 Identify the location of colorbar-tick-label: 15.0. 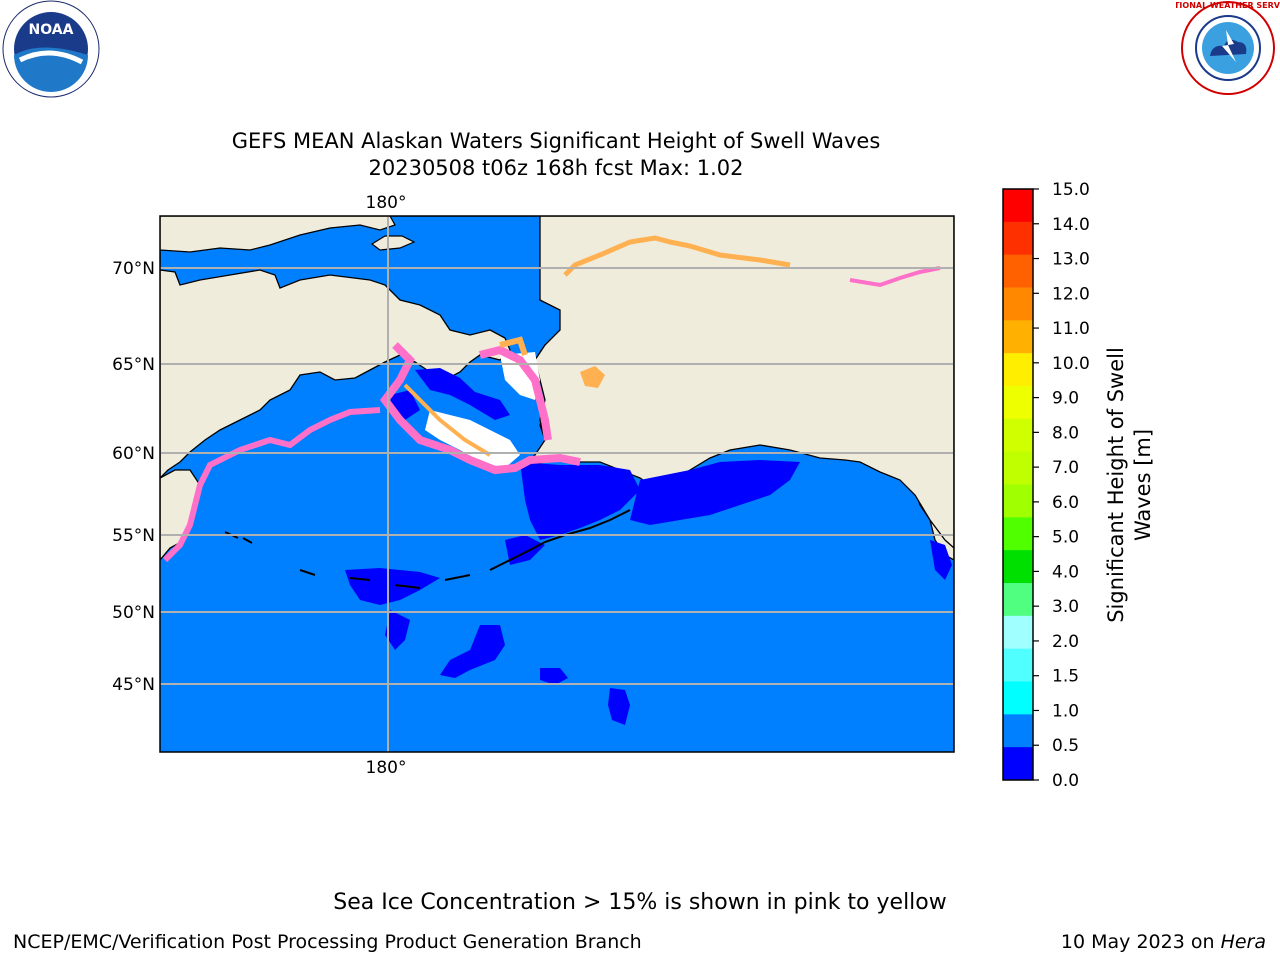
(1071, 190).